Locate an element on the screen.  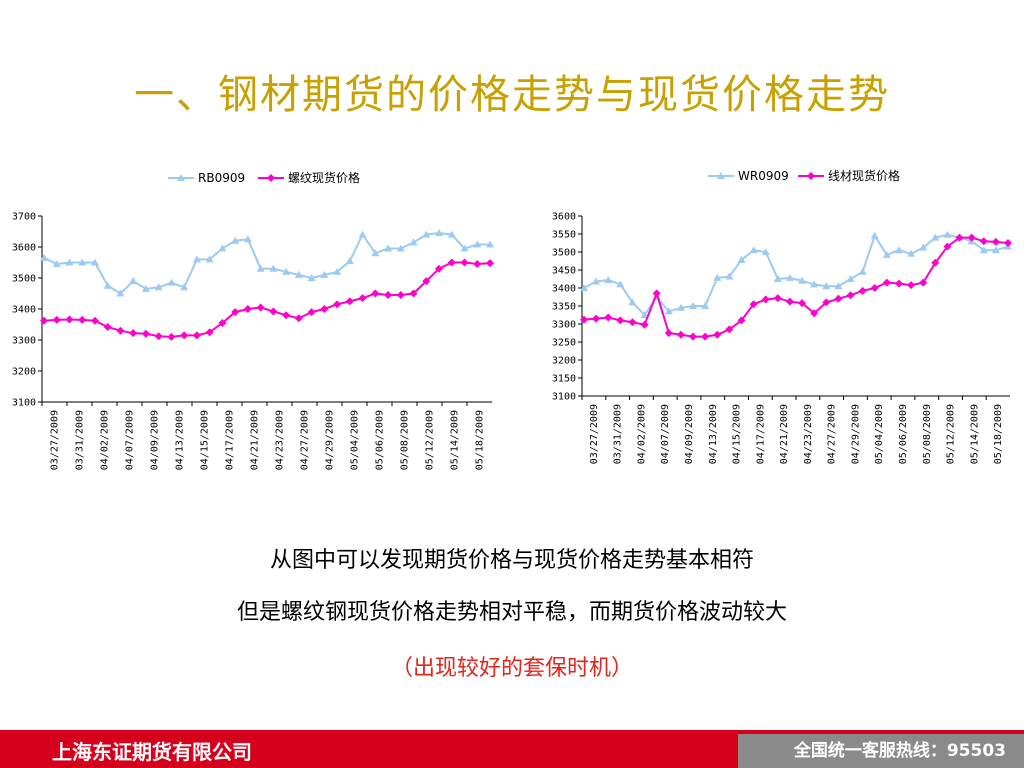
x-tick-label: 04/07/2009 is located at coordinates (130, 440).